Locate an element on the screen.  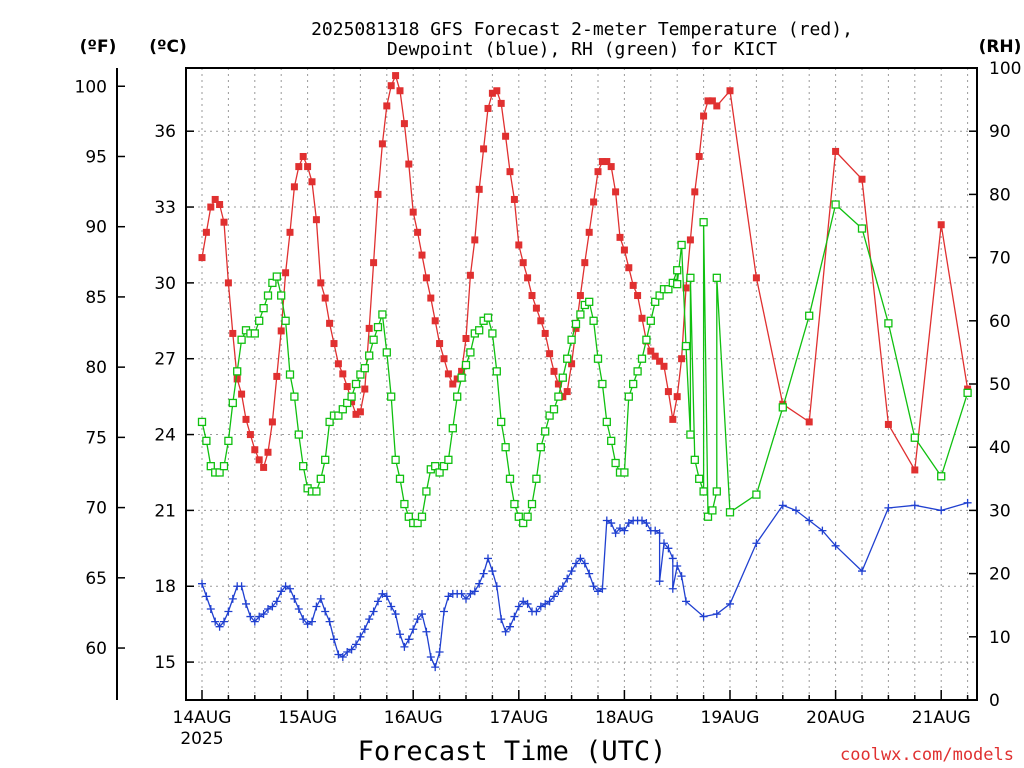
chart-title-line-2: Dewpoint (blue), RH (green) for KICT is located at coordinates (582, 49).